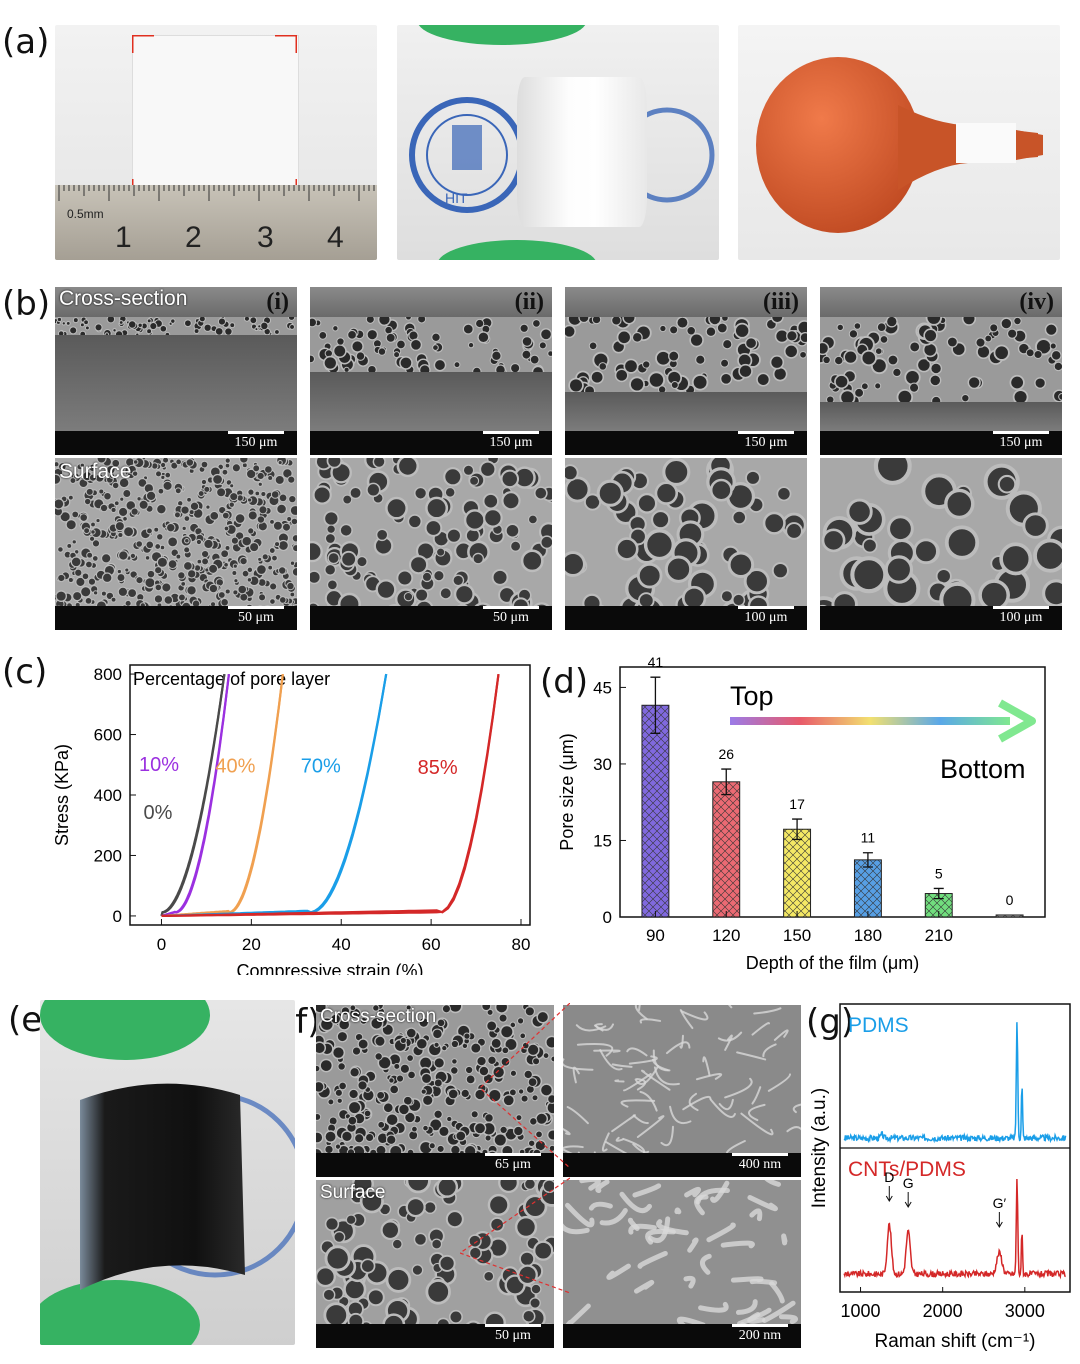  Describe the element at coordinates (567, 791) in the screenshot. I see `y-axis-label: Pore size (μm)` at that location.